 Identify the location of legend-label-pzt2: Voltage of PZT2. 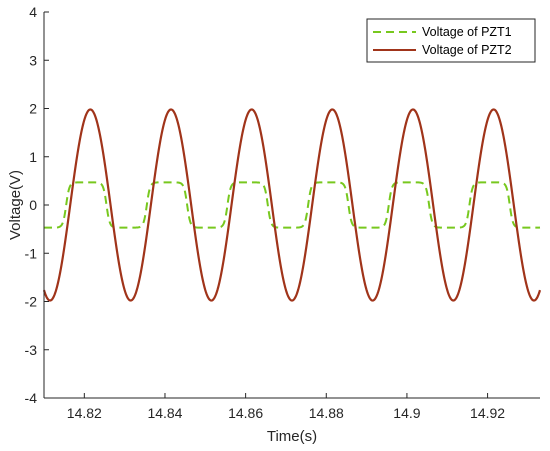
(467, 50).